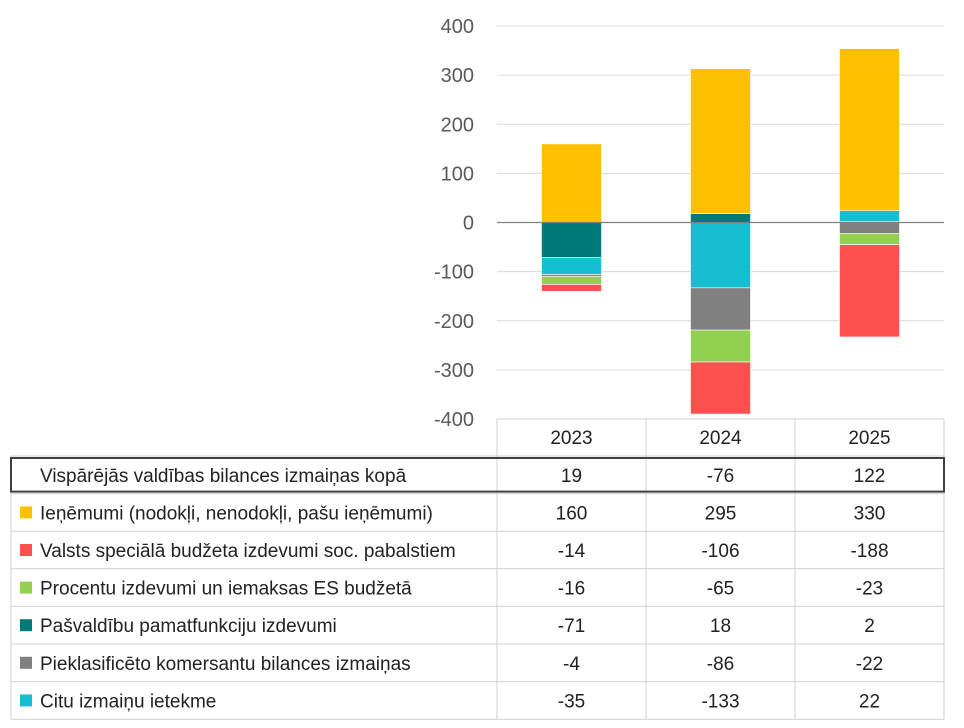  Describe the element at coordinates (454, 420) in the screenshot. I see `y-tick-label: -400` at that location.